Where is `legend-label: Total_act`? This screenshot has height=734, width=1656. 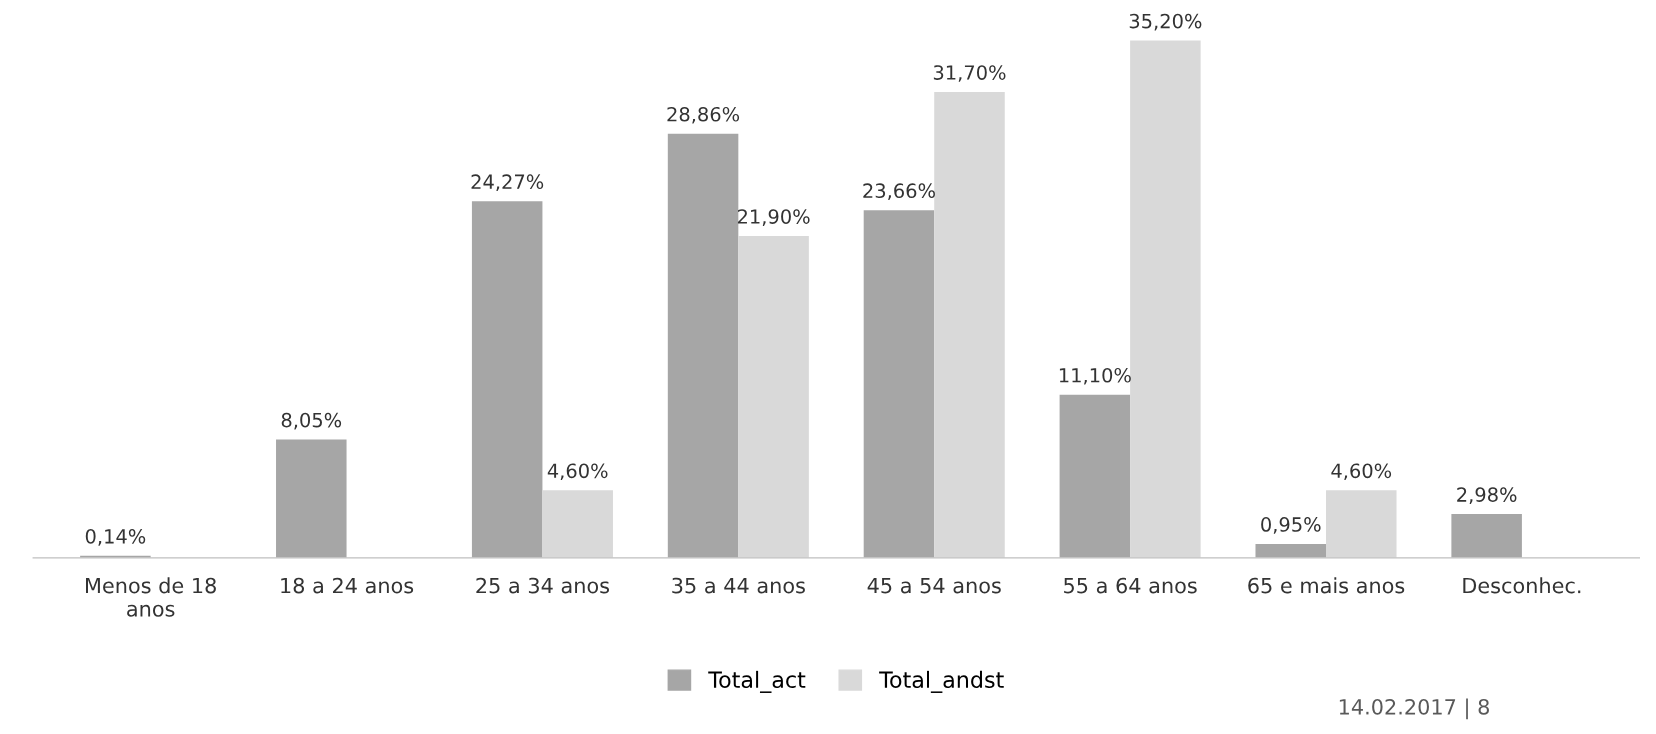
legend-label: Total_act is located at coordinates (757, 681).